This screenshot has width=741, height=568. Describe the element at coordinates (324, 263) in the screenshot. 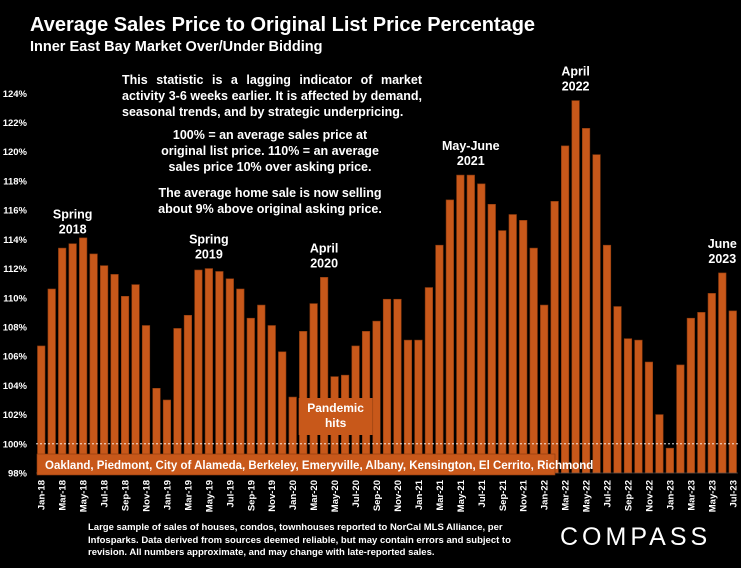

I see `peak-annotation: 2020` at that location.